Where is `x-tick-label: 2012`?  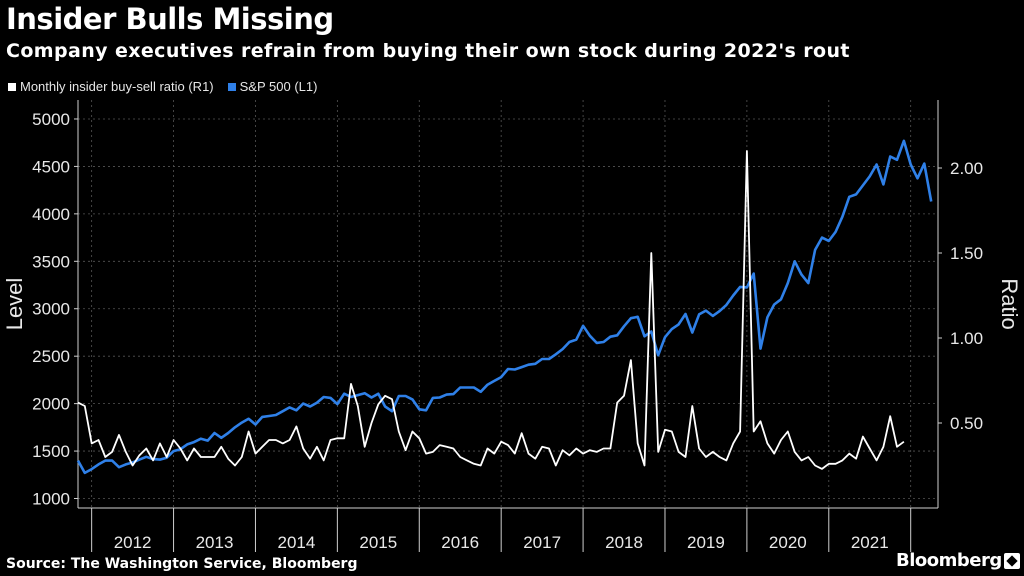 x-tick-label: 2012 is located at coordinates (133, 542).